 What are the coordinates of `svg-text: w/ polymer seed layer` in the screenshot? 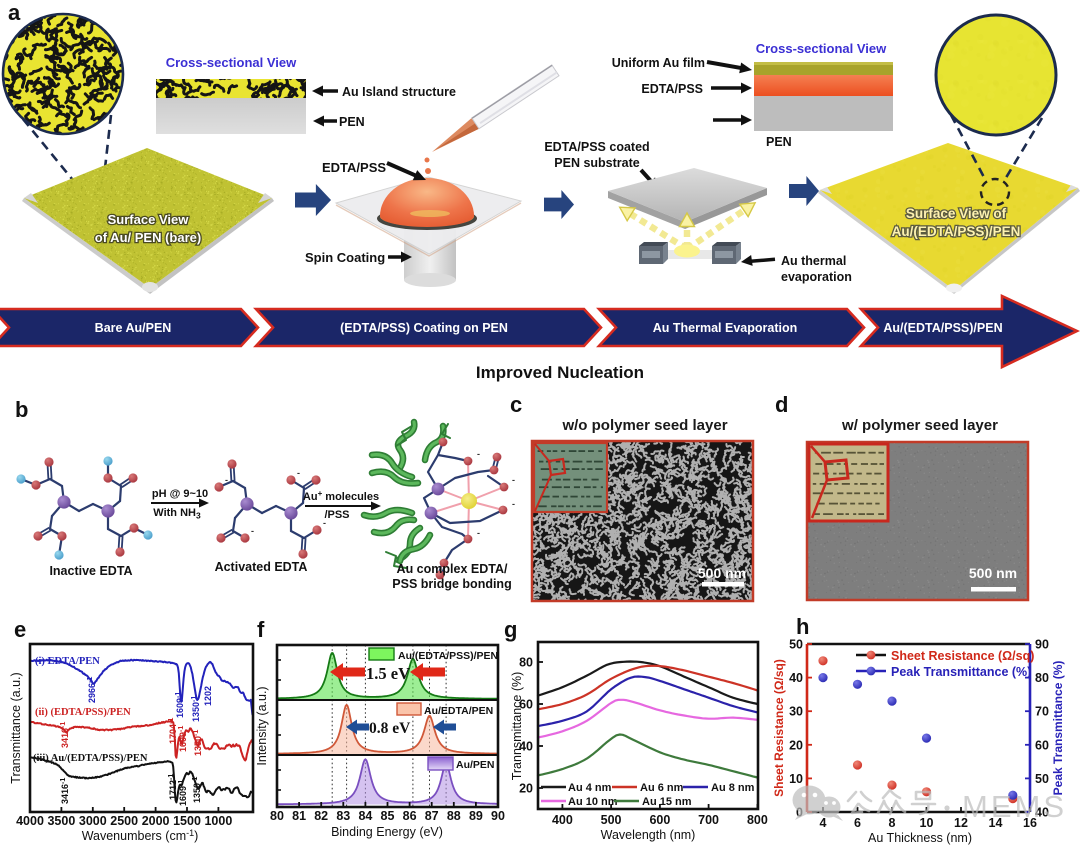 It's located at (919, 425).